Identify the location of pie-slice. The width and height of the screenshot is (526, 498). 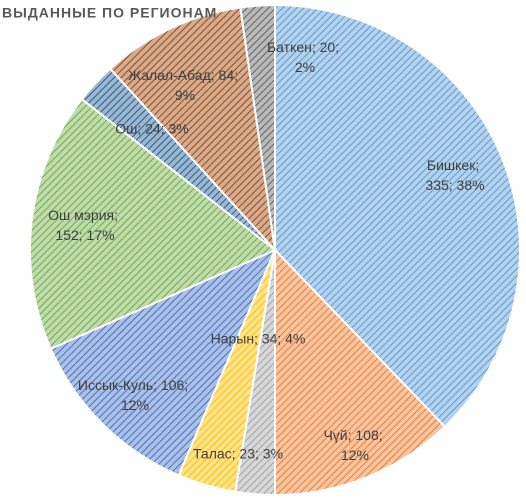
(257, 127).